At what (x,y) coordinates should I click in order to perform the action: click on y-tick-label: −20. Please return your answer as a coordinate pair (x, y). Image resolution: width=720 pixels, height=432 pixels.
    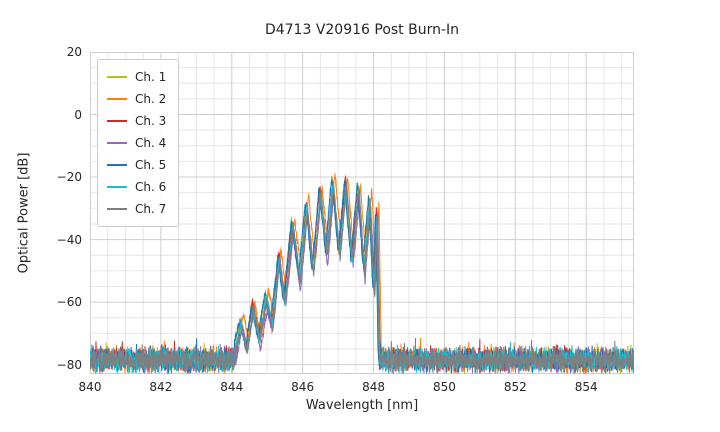
    Looking at the image, I should click on (69, 177).